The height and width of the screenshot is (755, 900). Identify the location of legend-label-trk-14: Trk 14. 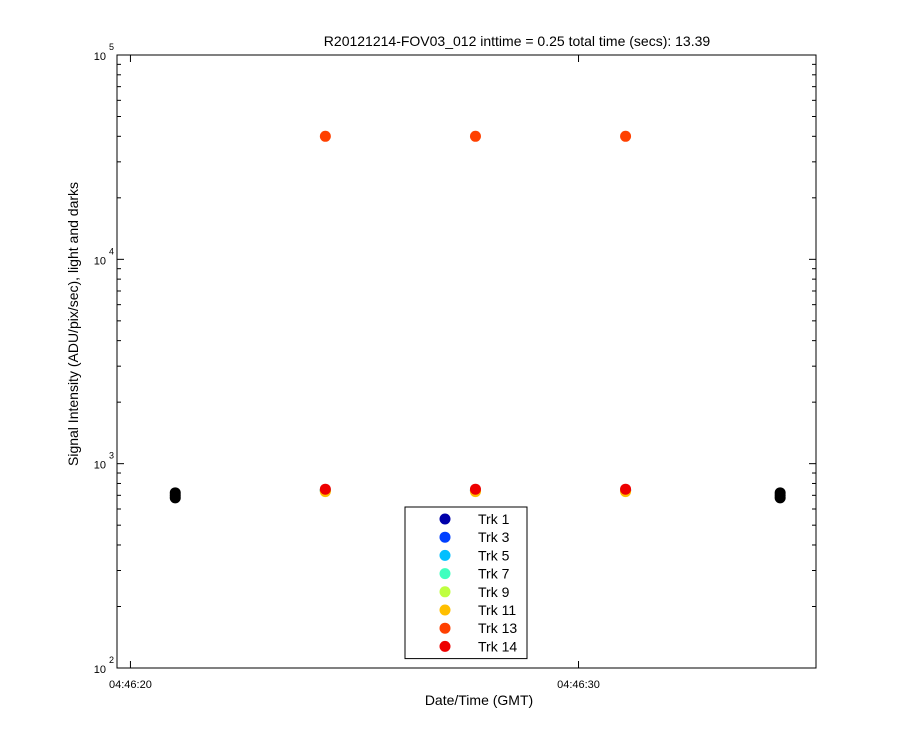
(497, 646).